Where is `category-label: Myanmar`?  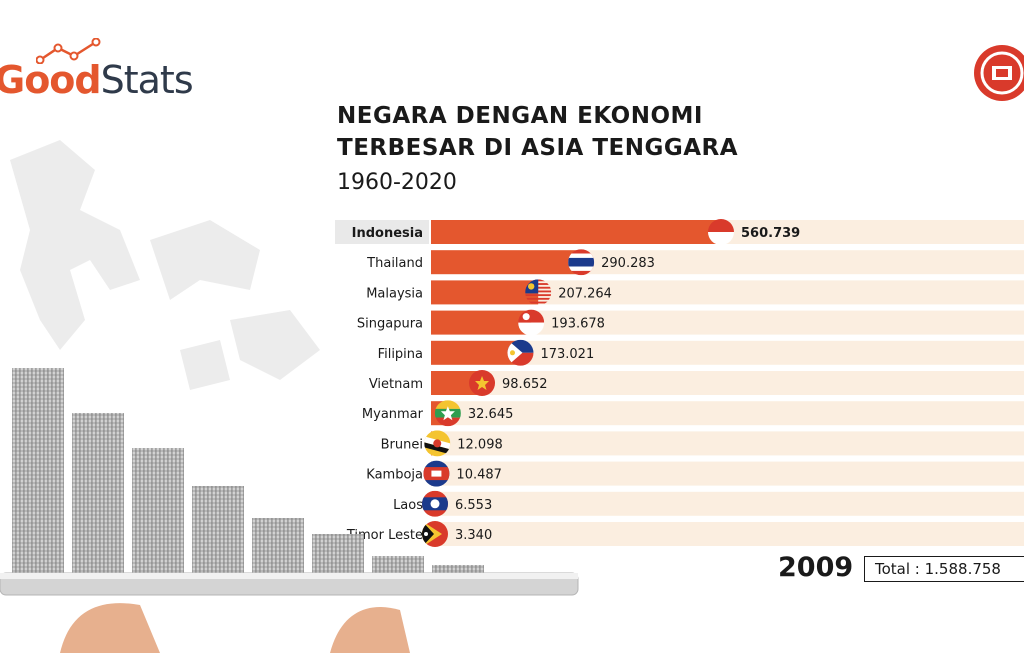 category-label: Myanmar is located at coordinates (393, 414).